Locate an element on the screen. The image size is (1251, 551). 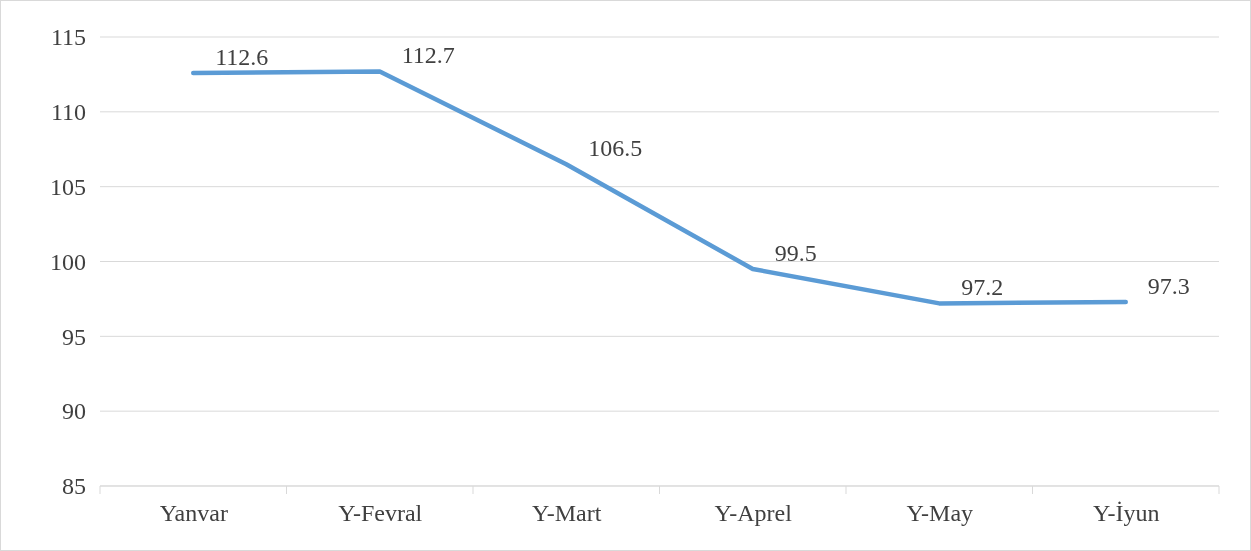
y-tick-label: 85 is located at coordinates (74, 486).